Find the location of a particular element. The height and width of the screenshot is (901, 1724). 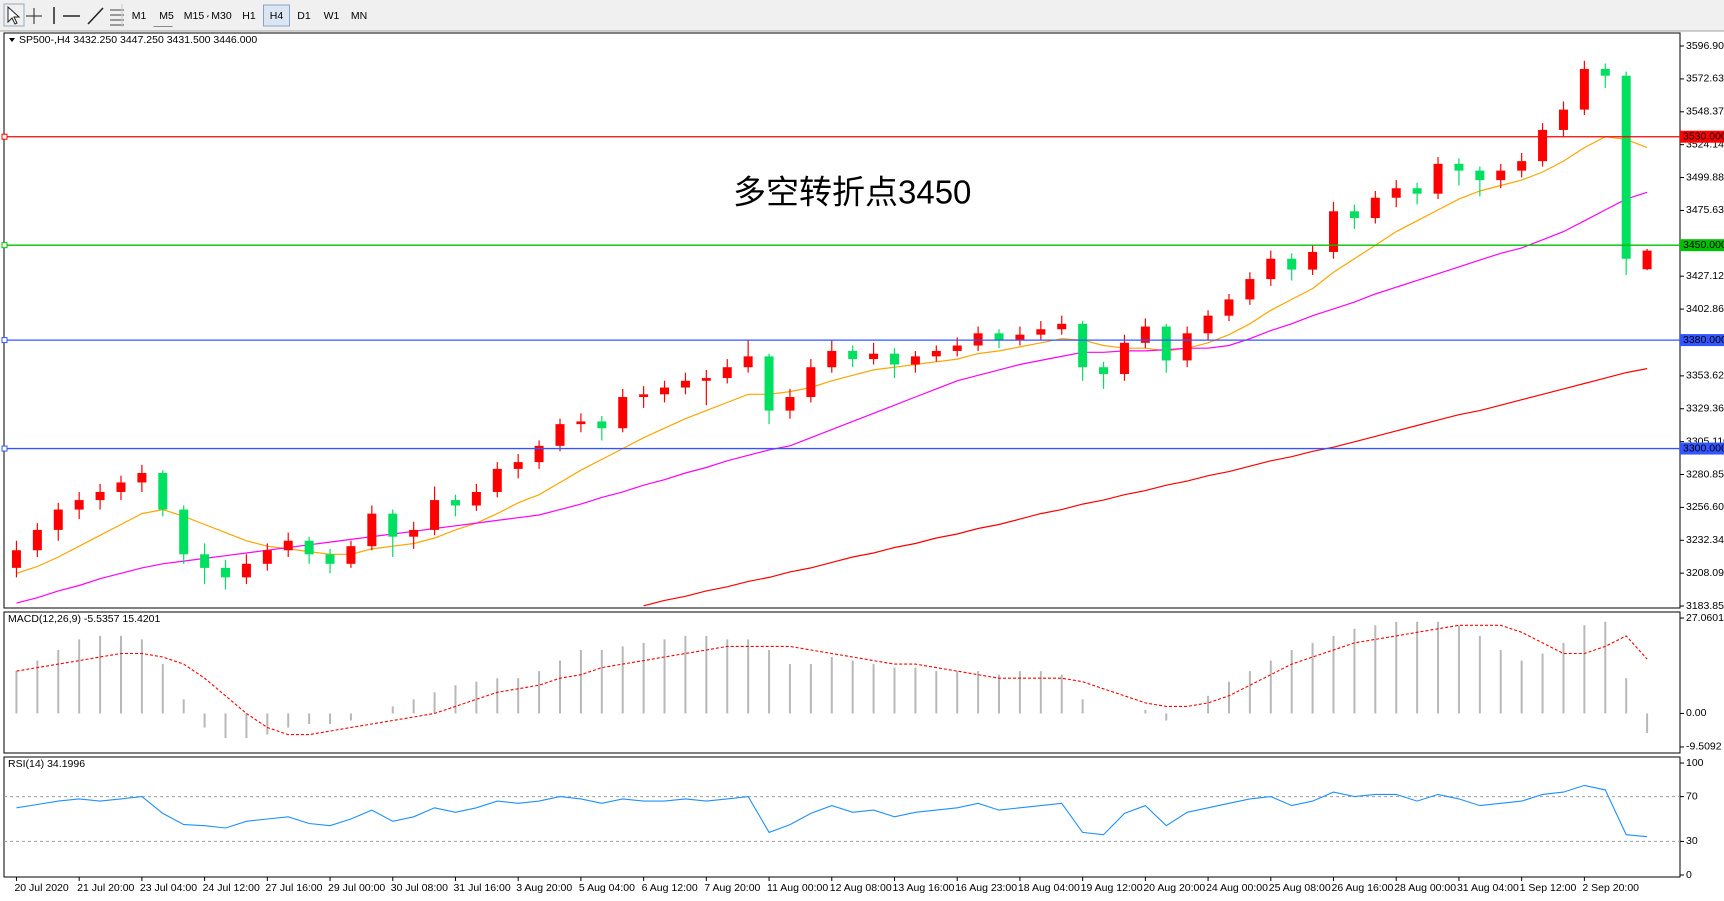

cursor-tool-frame is located at coordinates (14, 15).